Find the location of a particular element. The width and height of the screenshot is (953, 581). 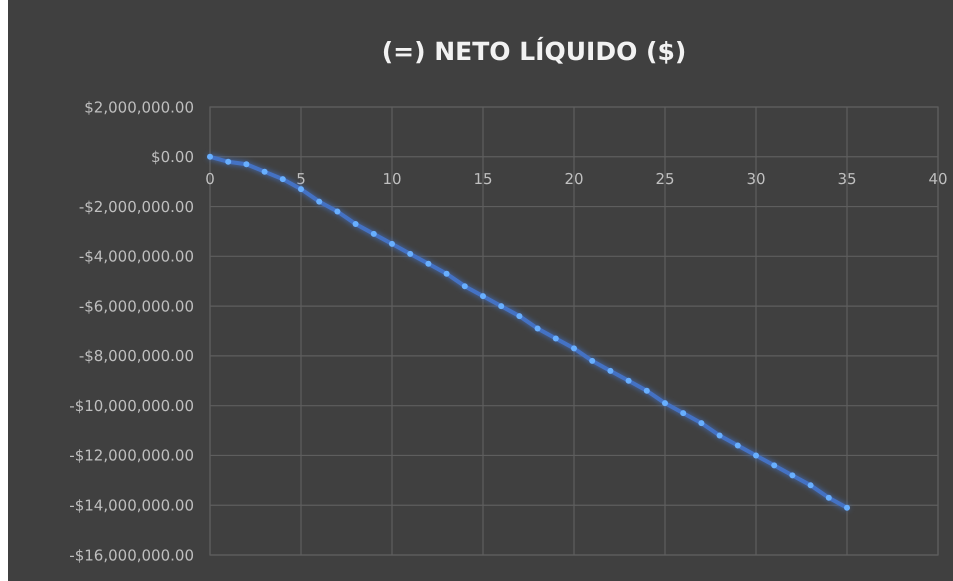

y-tick-label: $0.00 is located at coordinates (172, 157).